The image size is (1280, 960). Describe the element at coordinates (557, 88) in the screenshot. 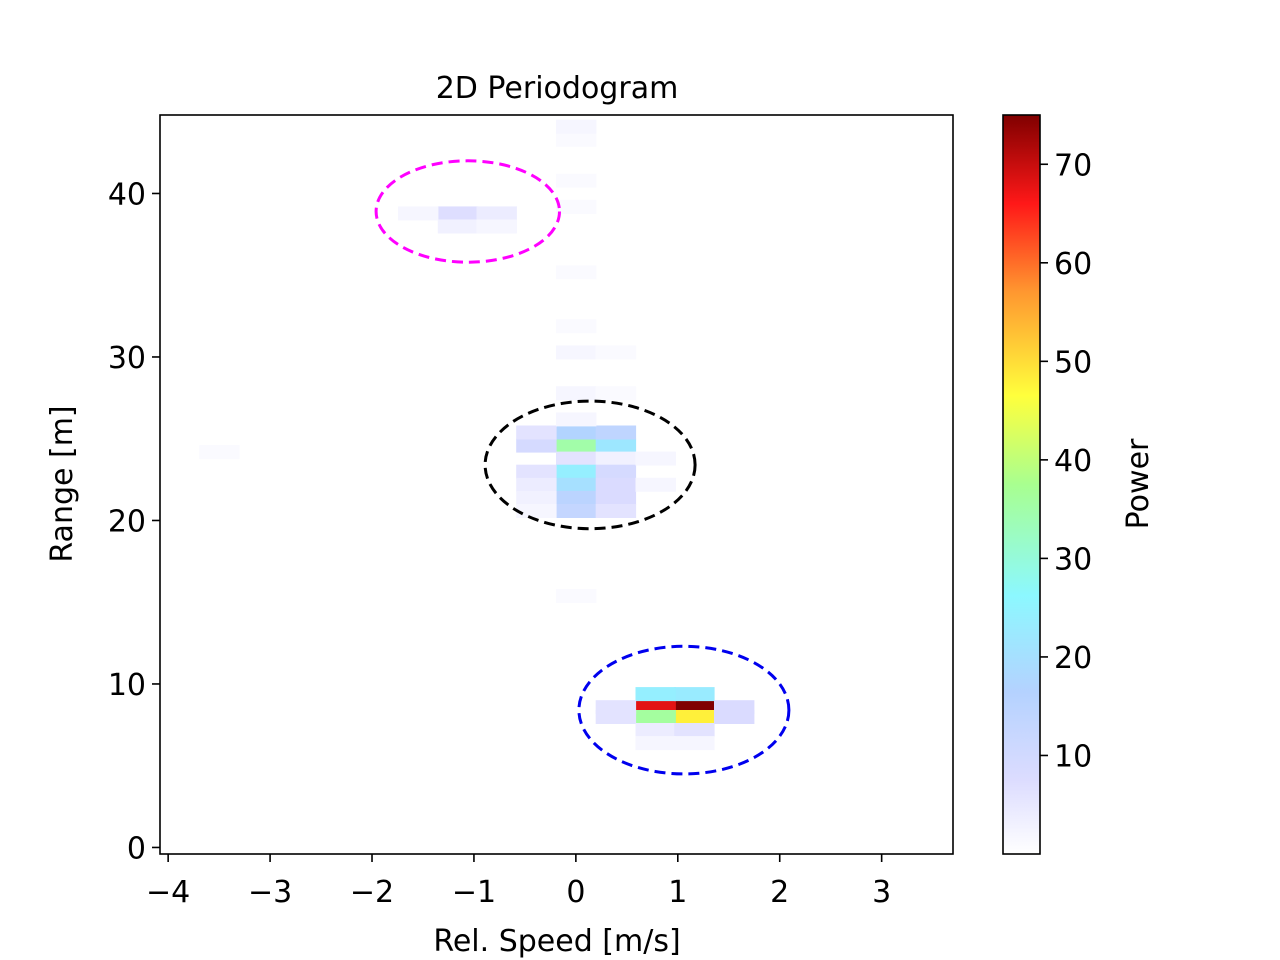

I see `chart-title: 2D Periodogram` at that location.